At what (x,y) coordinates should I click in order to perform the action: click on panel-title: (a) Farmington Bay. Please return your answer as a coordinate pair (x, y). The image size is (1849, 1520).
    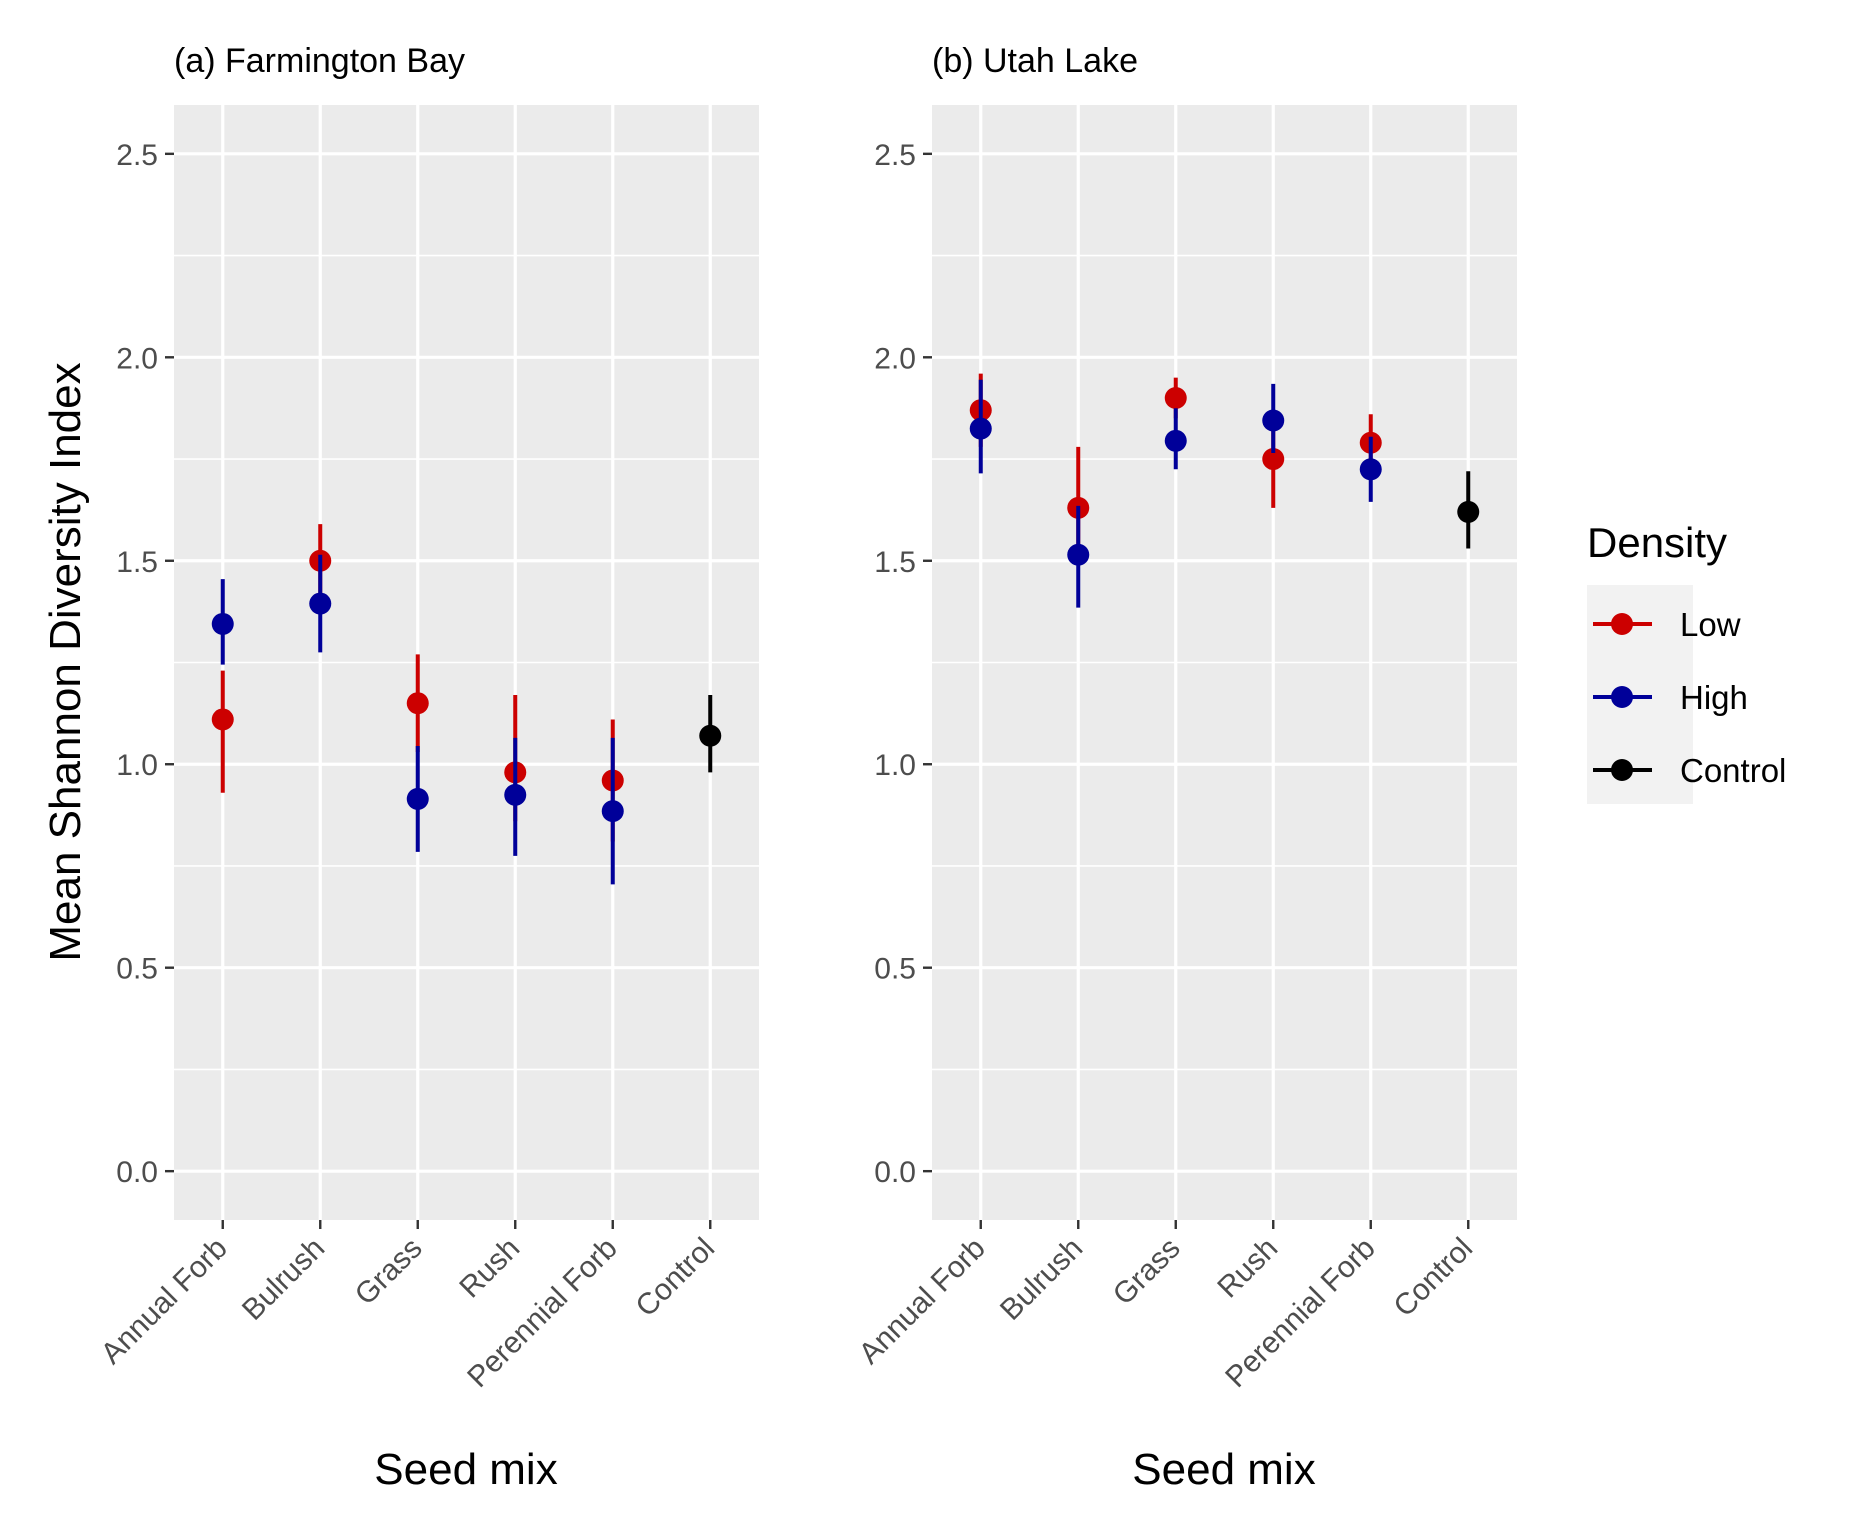
    Looking at the image, I should click on (319, 61).